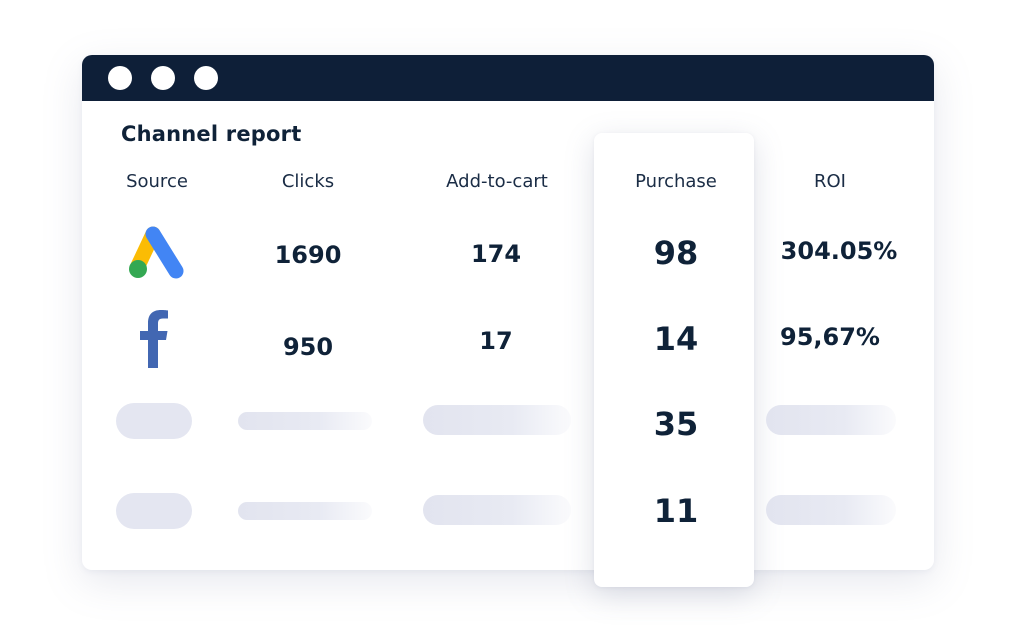 This screenshot has width=1024, height=634. Describe the element at coordinates (154, 339) in the screenshot. I see `facebook-icon` at that location.